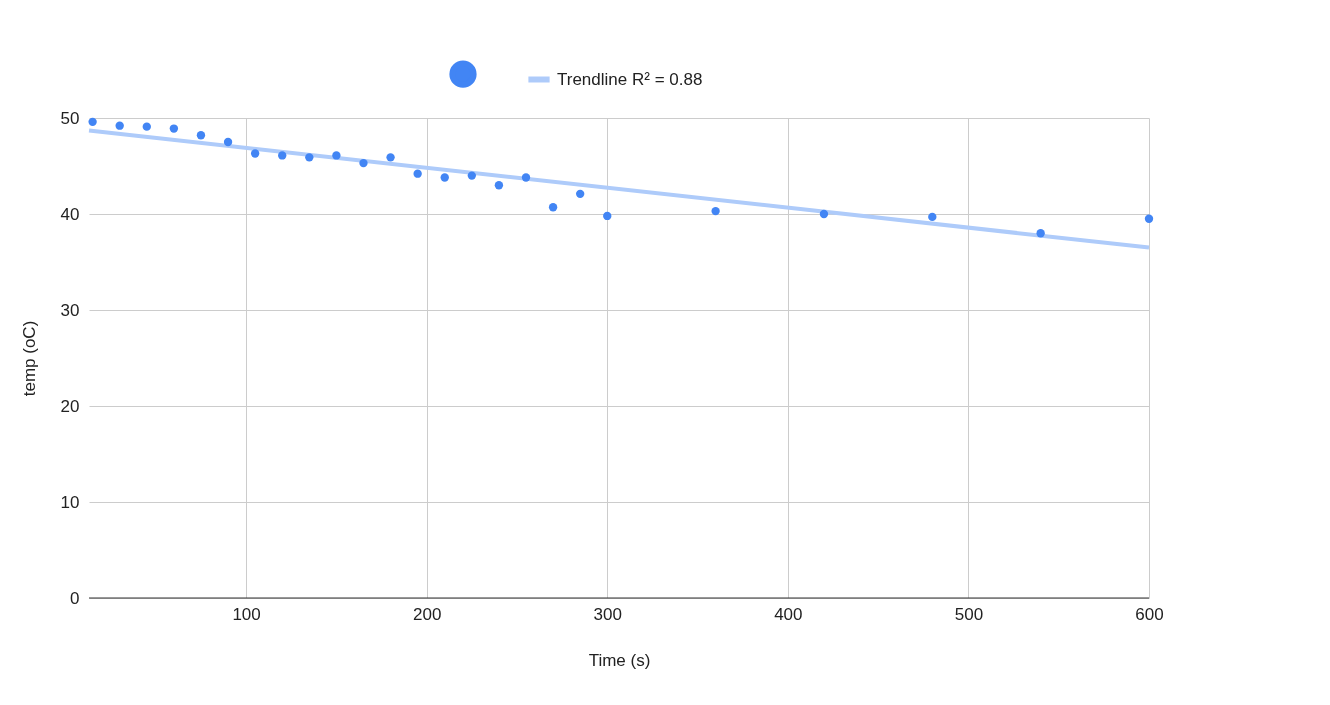  Describe the element at coordinates (427, 614) in the screenshot. I see `x-tick-label: 200` at that location.